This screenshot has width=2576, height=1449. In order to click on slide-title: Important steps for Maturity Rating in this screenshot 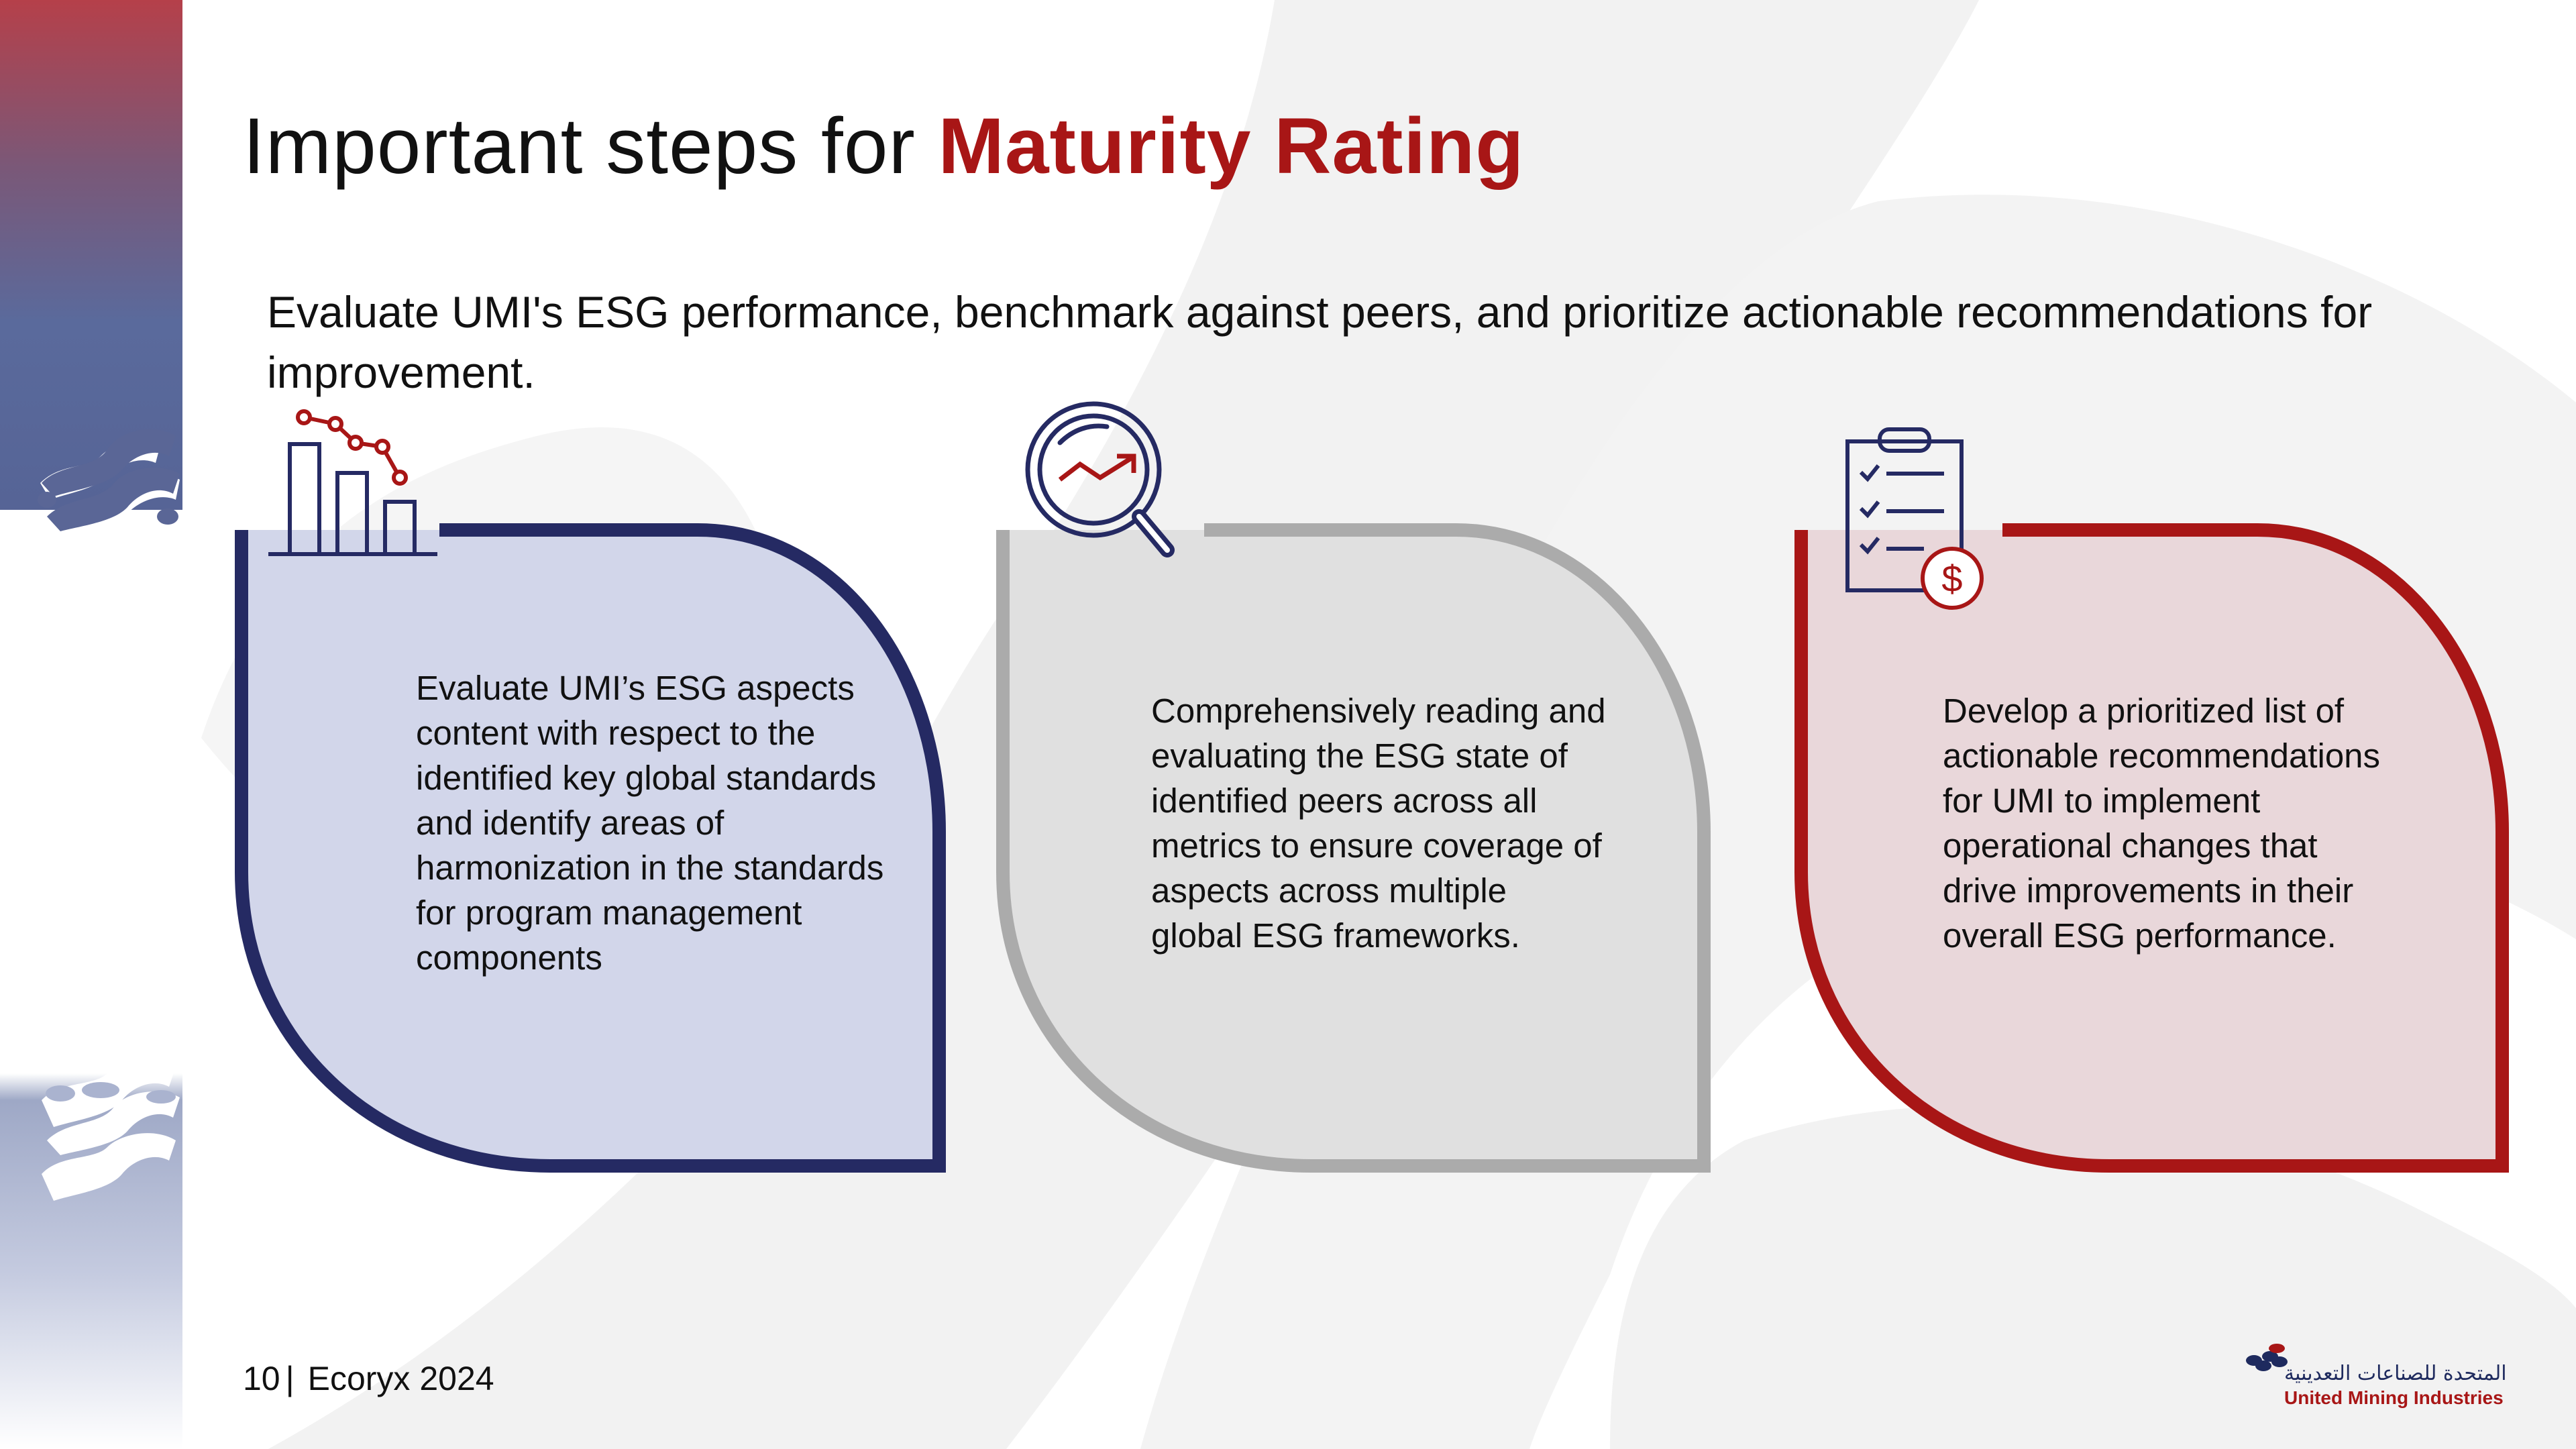, I will do `click(883, 146)`.